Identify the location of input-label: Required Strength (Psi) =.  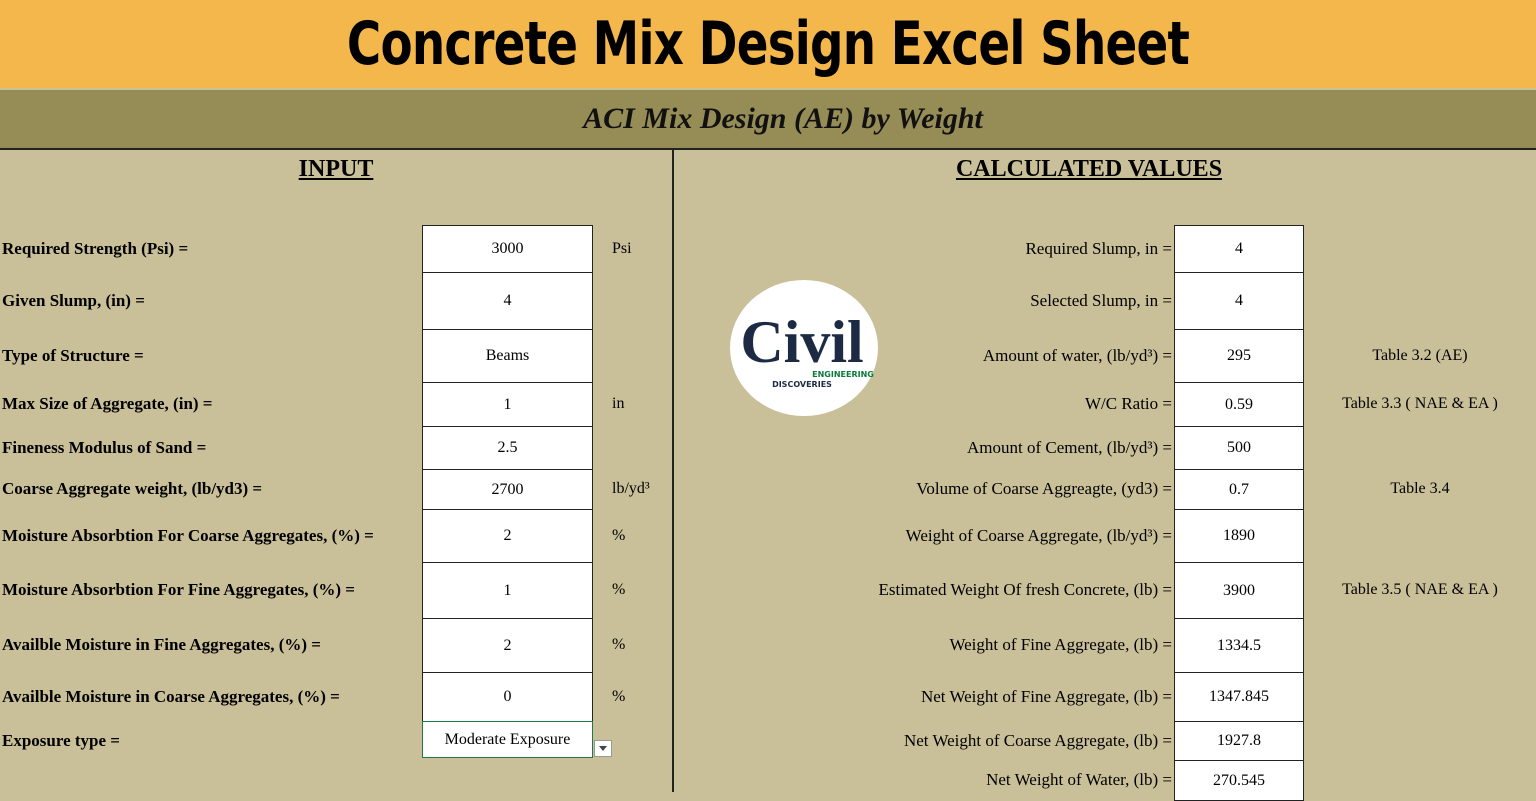
(95, 248).